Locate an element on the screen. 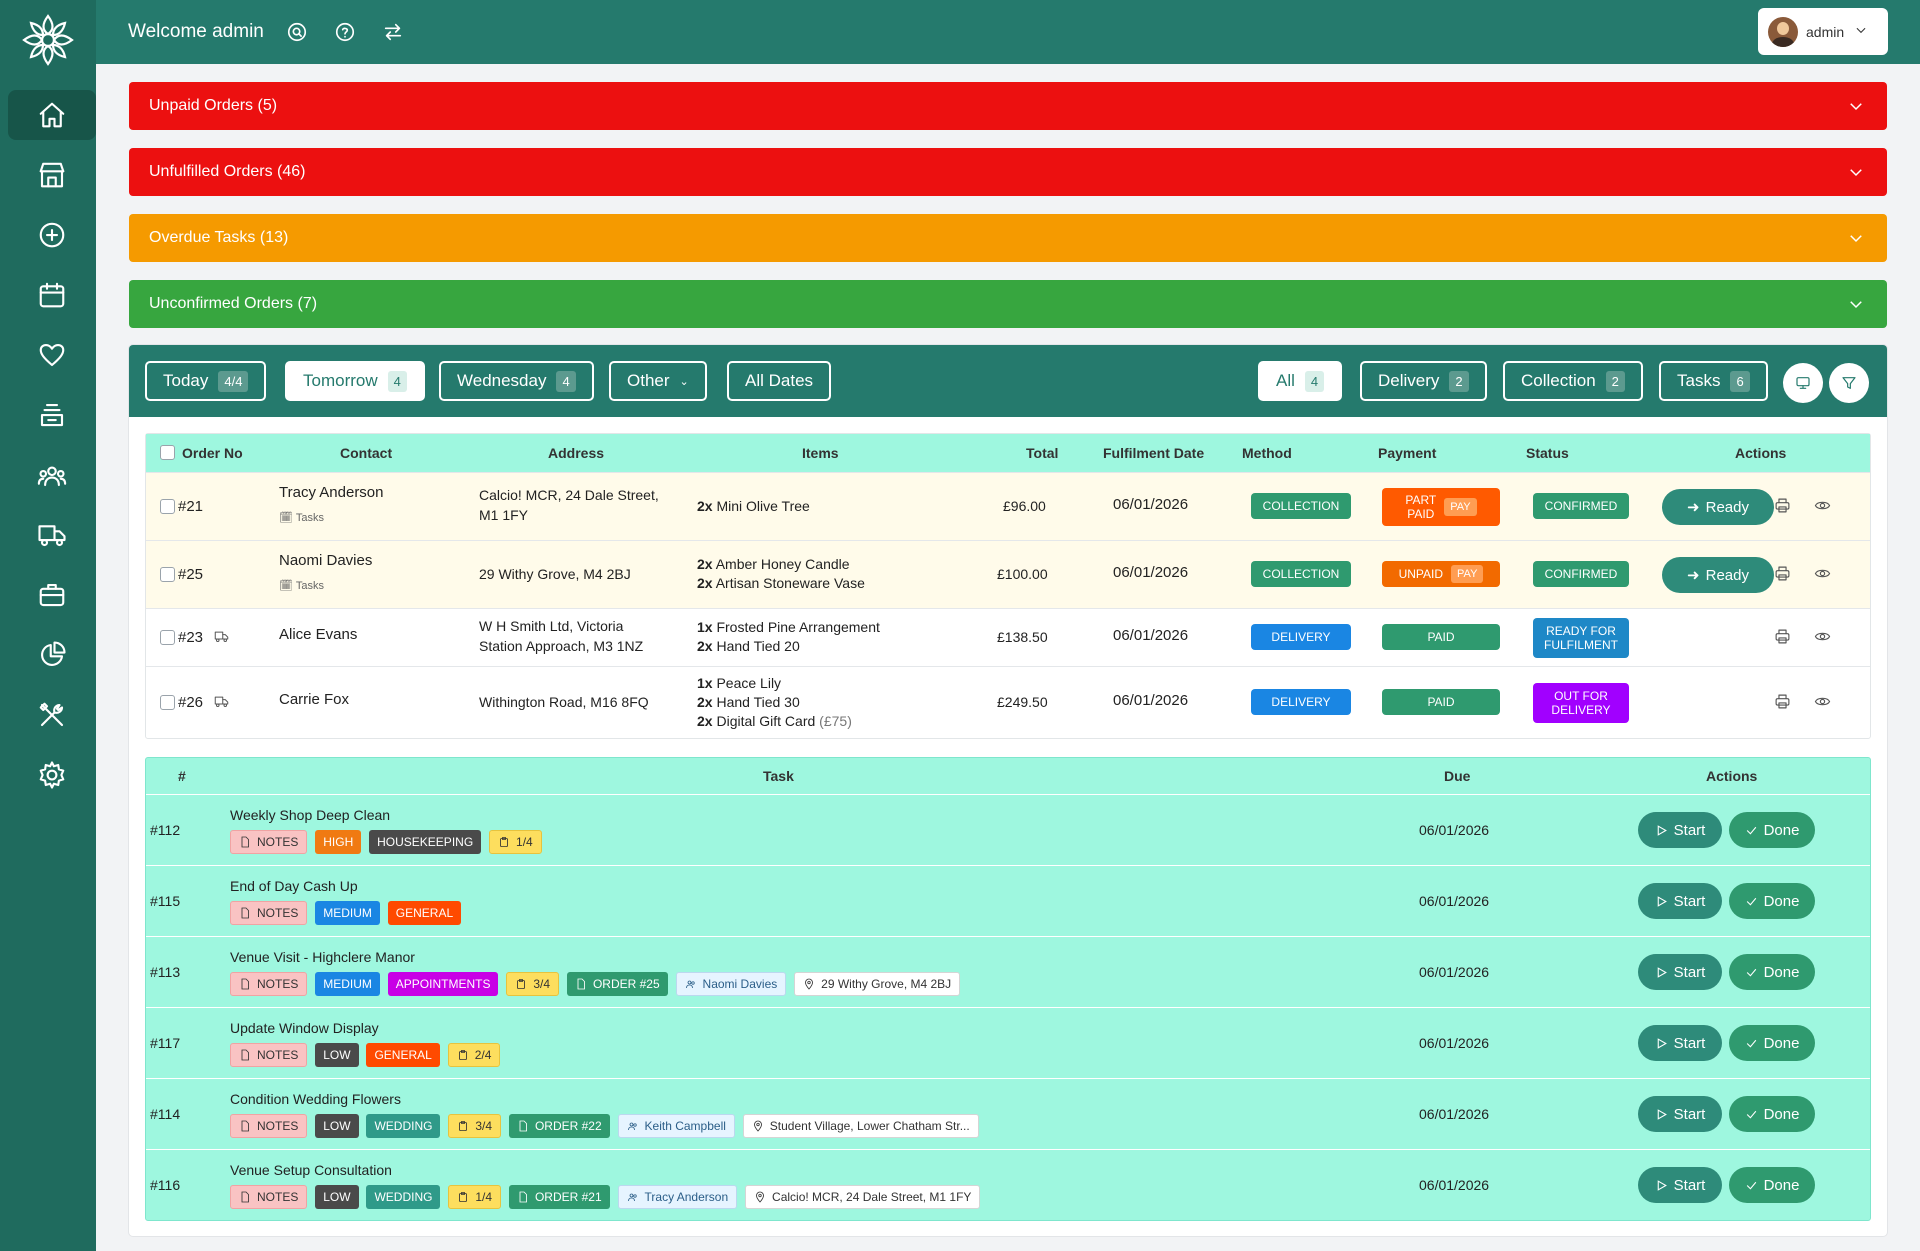 Image resolution: width=1920 pixels, height=1251 pixels. nav-reports is located at coordinates (52, 655).